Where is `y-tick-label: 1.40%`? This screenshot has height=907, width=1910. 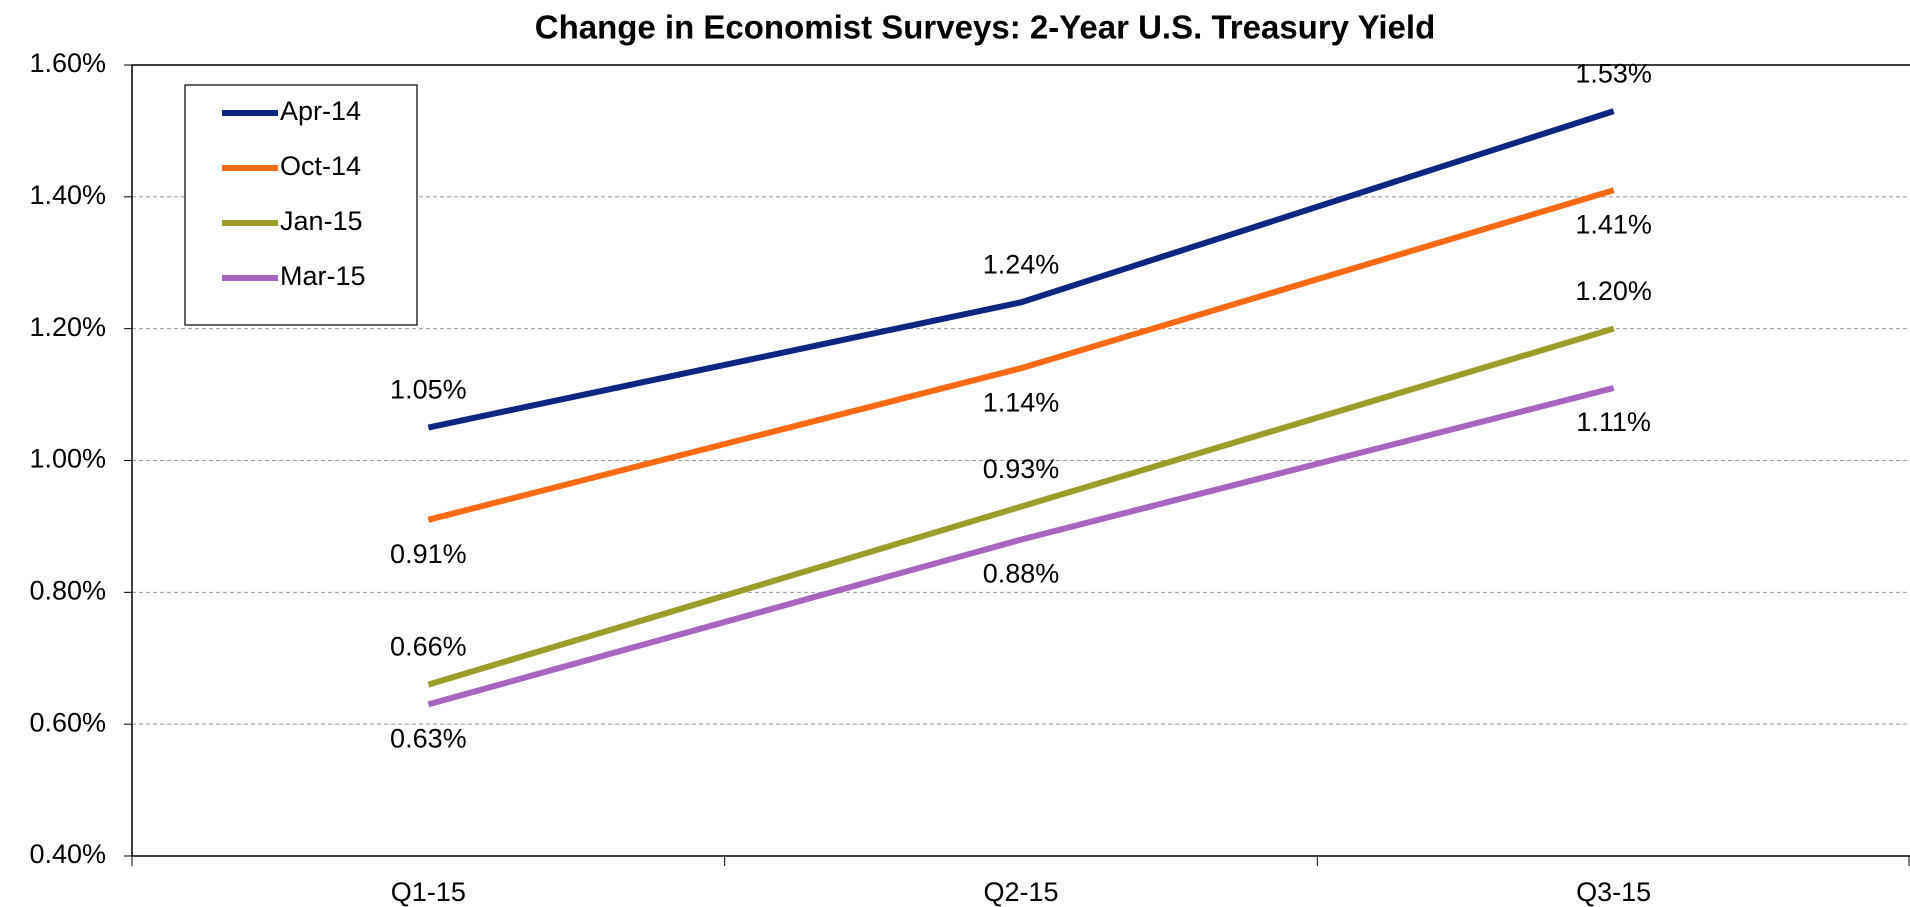 y-tick-label: 1.40% is located at coordinates (67, 195).